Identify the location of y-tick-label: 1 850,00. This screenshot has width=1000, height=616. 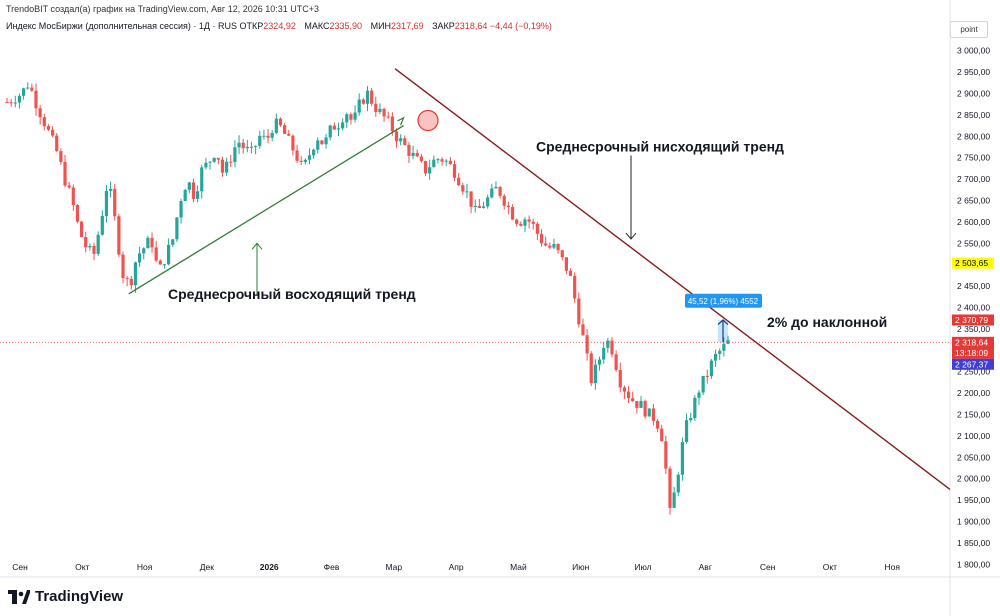
(973, 543).